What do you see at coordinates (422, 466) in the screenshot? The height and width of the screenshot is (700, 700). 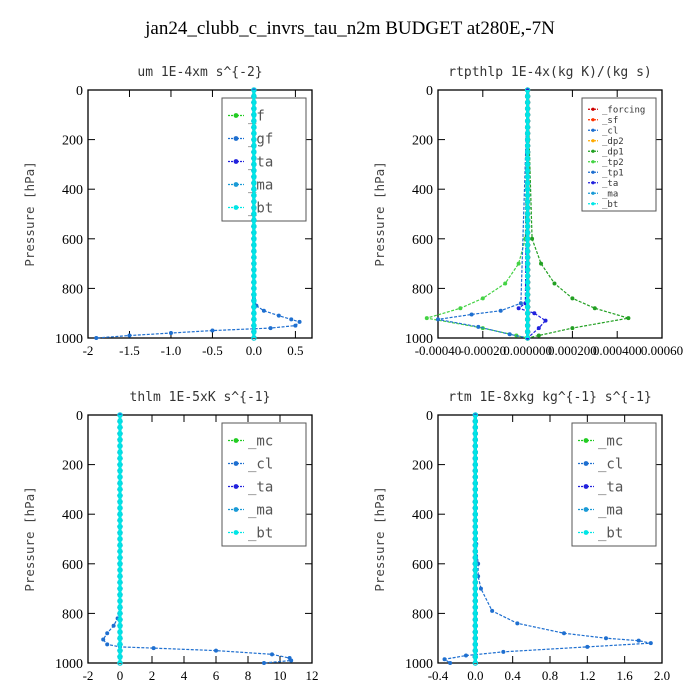 I see `y-tick-label: 200` at bounding box center [422, 466].